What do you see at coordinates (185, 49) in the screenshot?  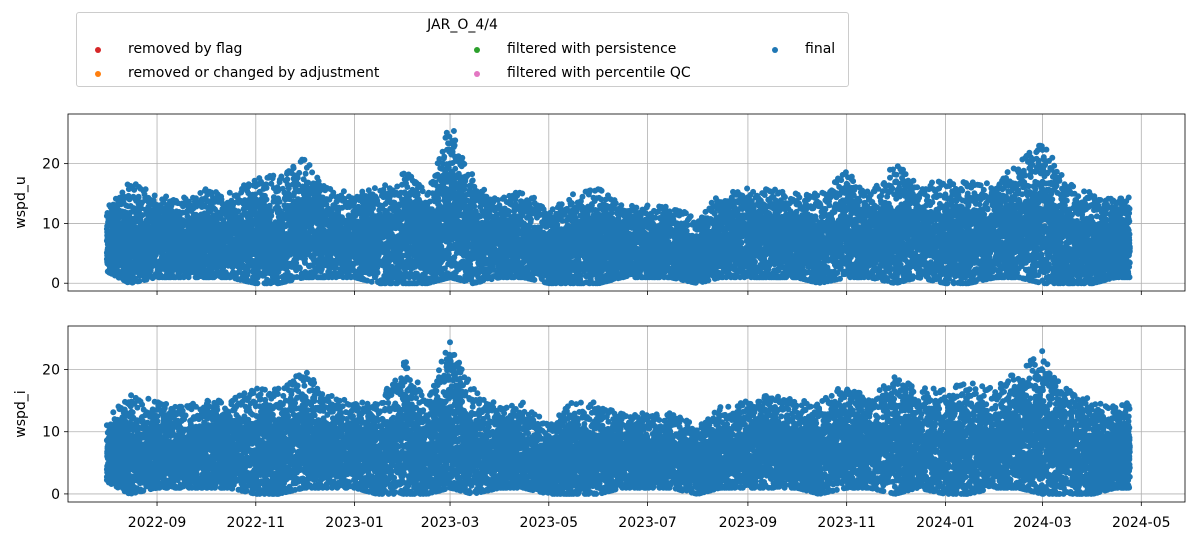 I see `legend-label: removed by flag` at bounding box center [185, 49].